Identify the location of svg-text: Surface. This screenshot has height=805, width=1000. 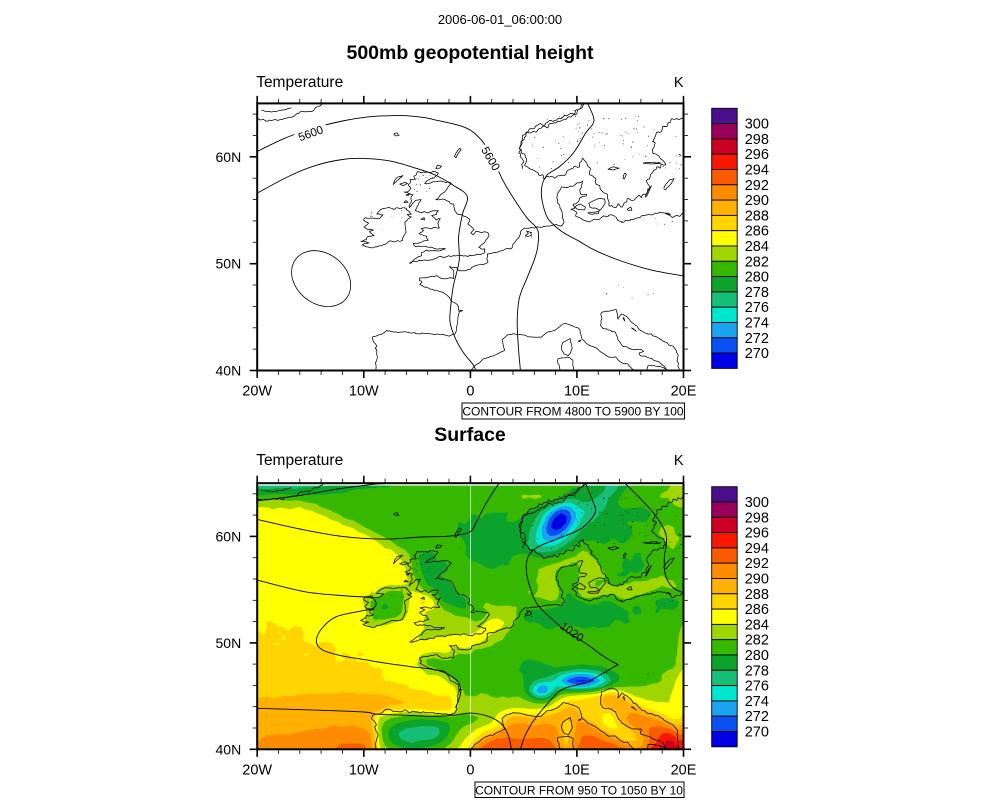
(470, 435).